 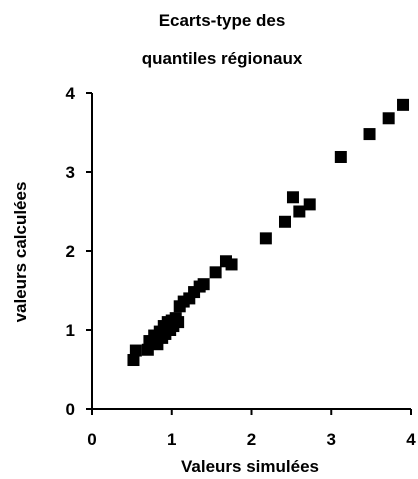 I want to click on y-tick-label: 3, so click(x=70, y=172).